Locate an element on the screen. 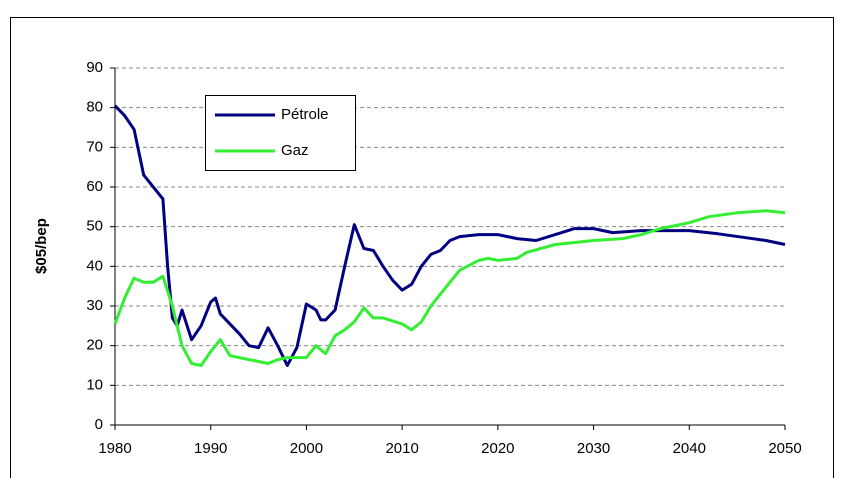  y-tick-label: 10 is located at coordinates (94, 384).